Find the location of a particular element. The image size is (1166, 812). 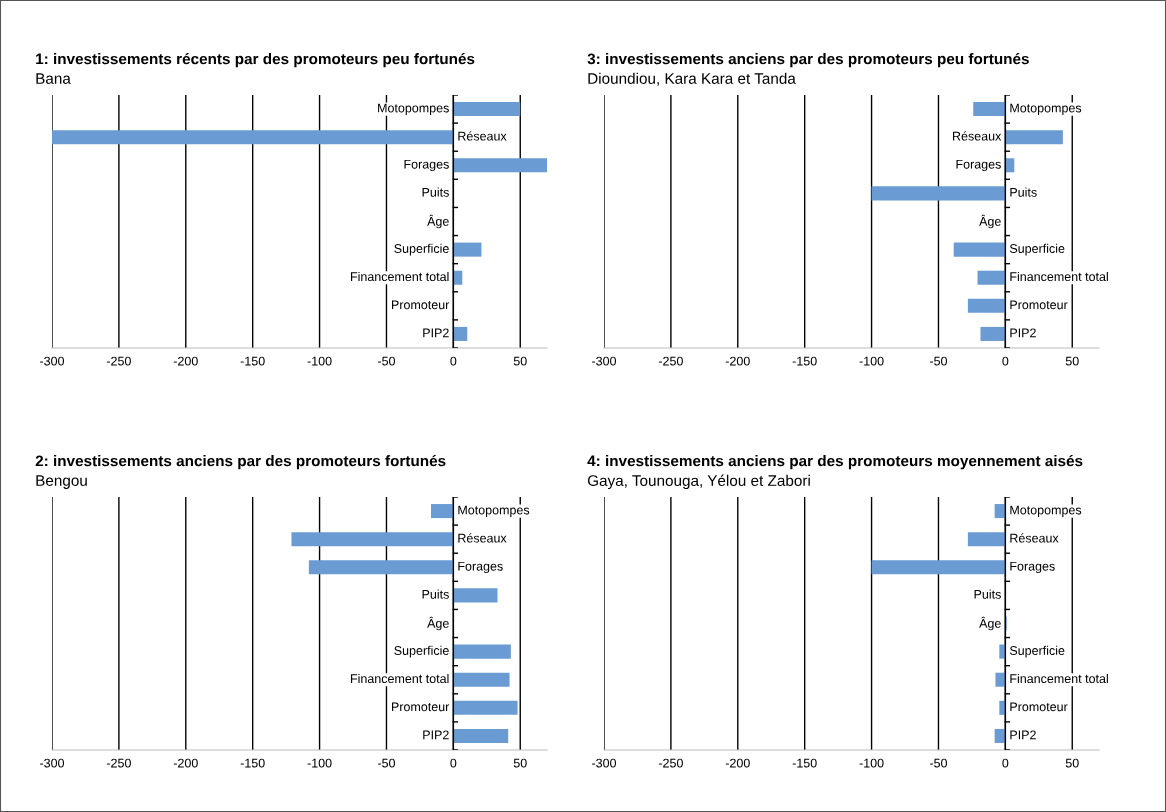

chart-subtitle: Dioundiou, Kara Kara et Tanda is located at coordinates (692, 79).